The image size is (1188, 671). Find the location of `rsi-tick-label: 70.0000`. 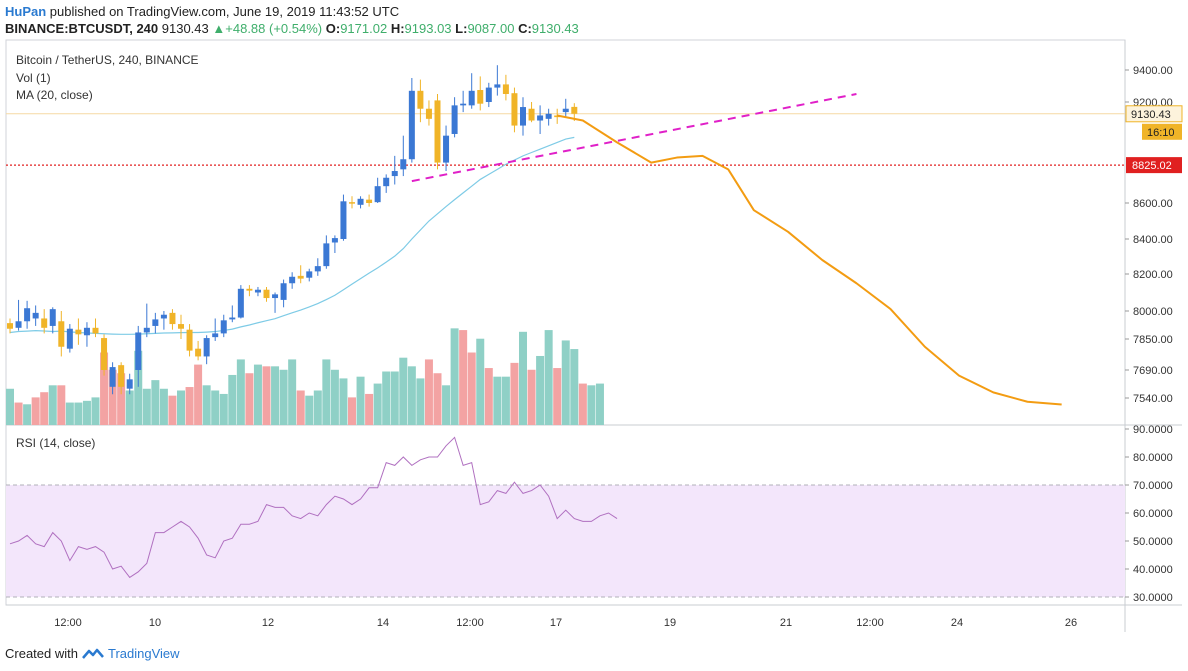

rsi-tick-label: 70.0000 is located at coordinates (1153, 486).